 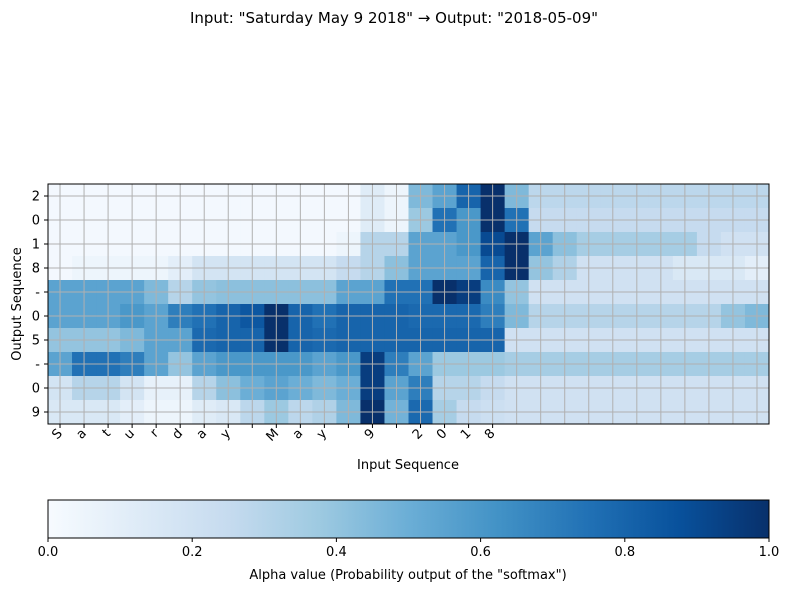 What do you see at coordinates (466, 434) in the screenshot?
I see `x-tick-label: 1` at bounding box center [466, 434].